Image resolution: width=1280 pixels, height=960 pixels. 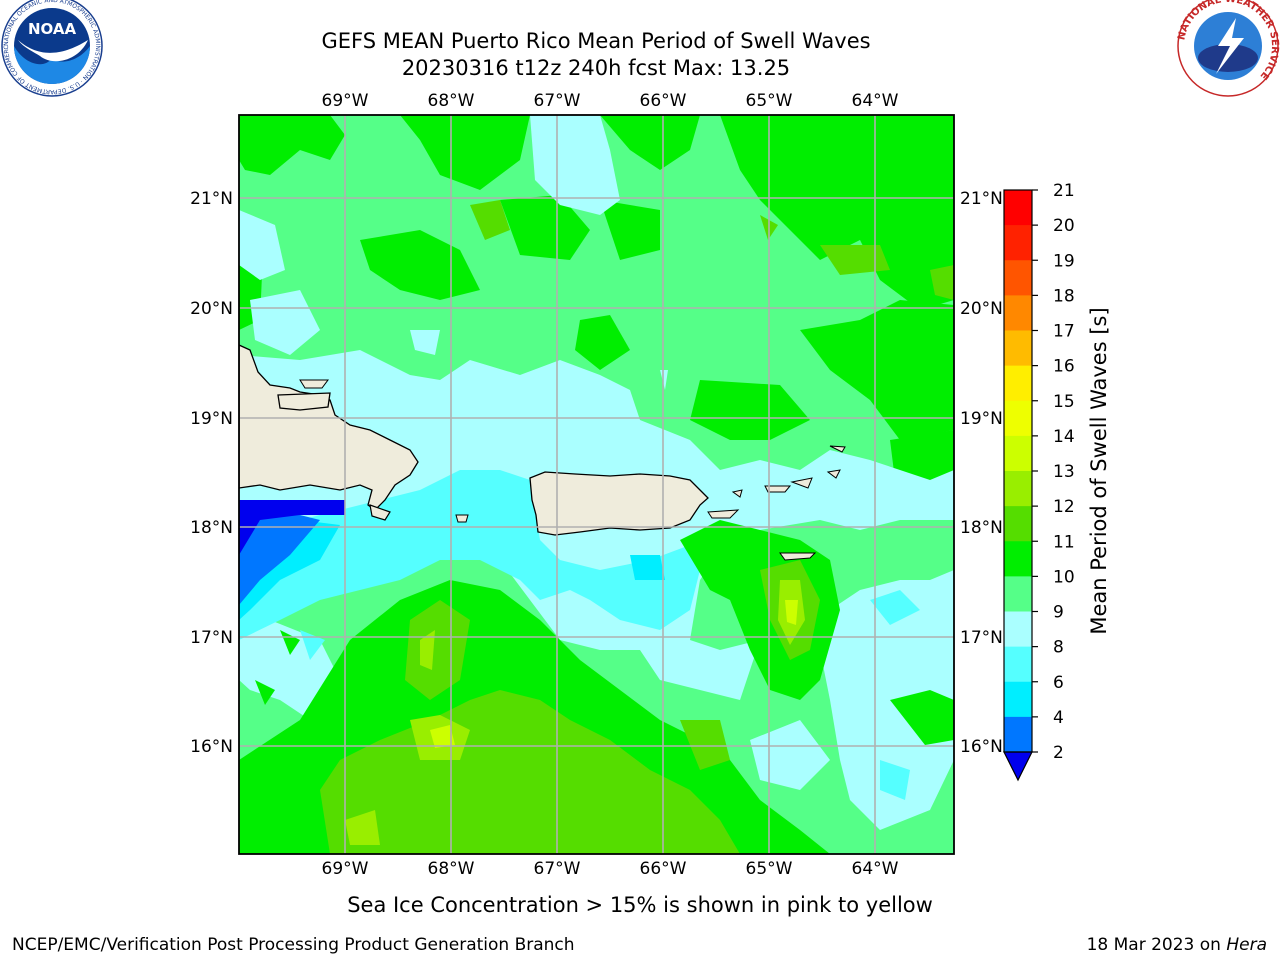 I want to click on colorbar-tick-label: 20, so click(x=1064, y=226).